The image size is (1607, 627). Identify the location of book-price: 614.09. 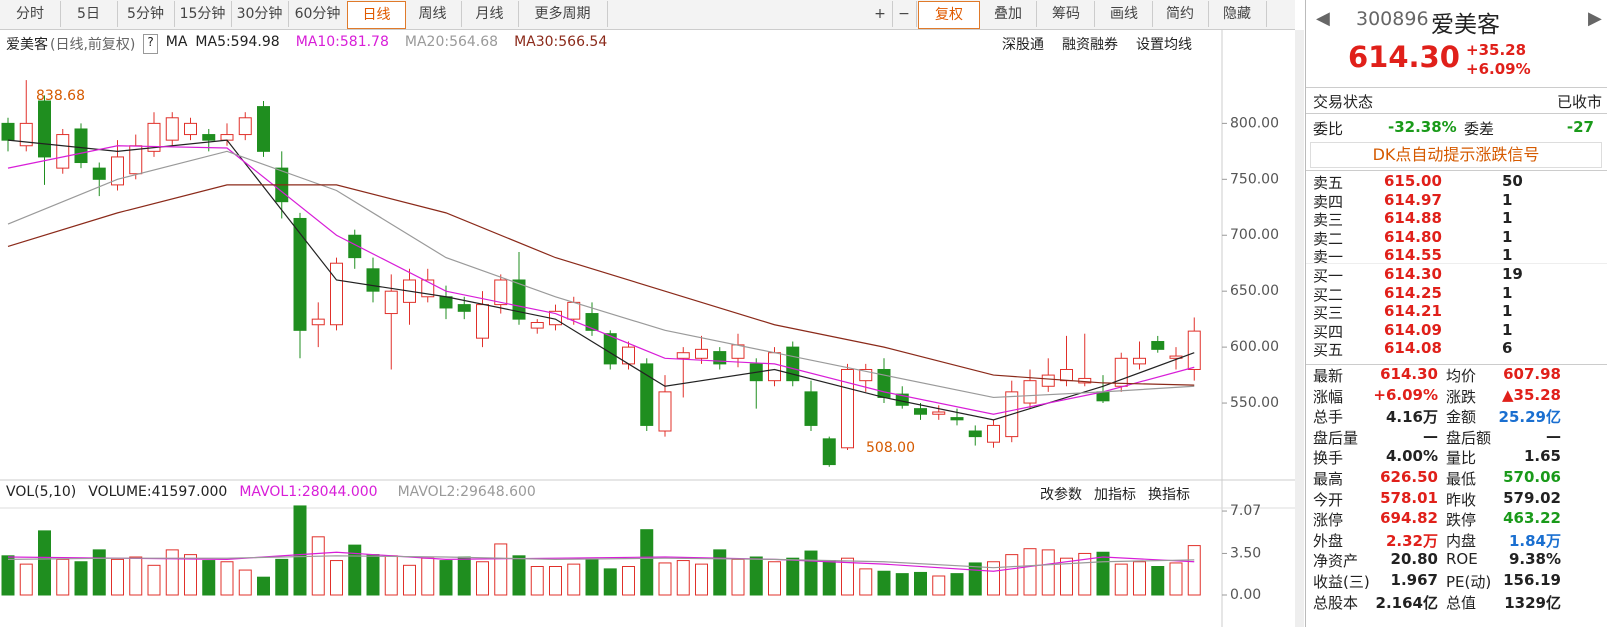
(1413, 329).